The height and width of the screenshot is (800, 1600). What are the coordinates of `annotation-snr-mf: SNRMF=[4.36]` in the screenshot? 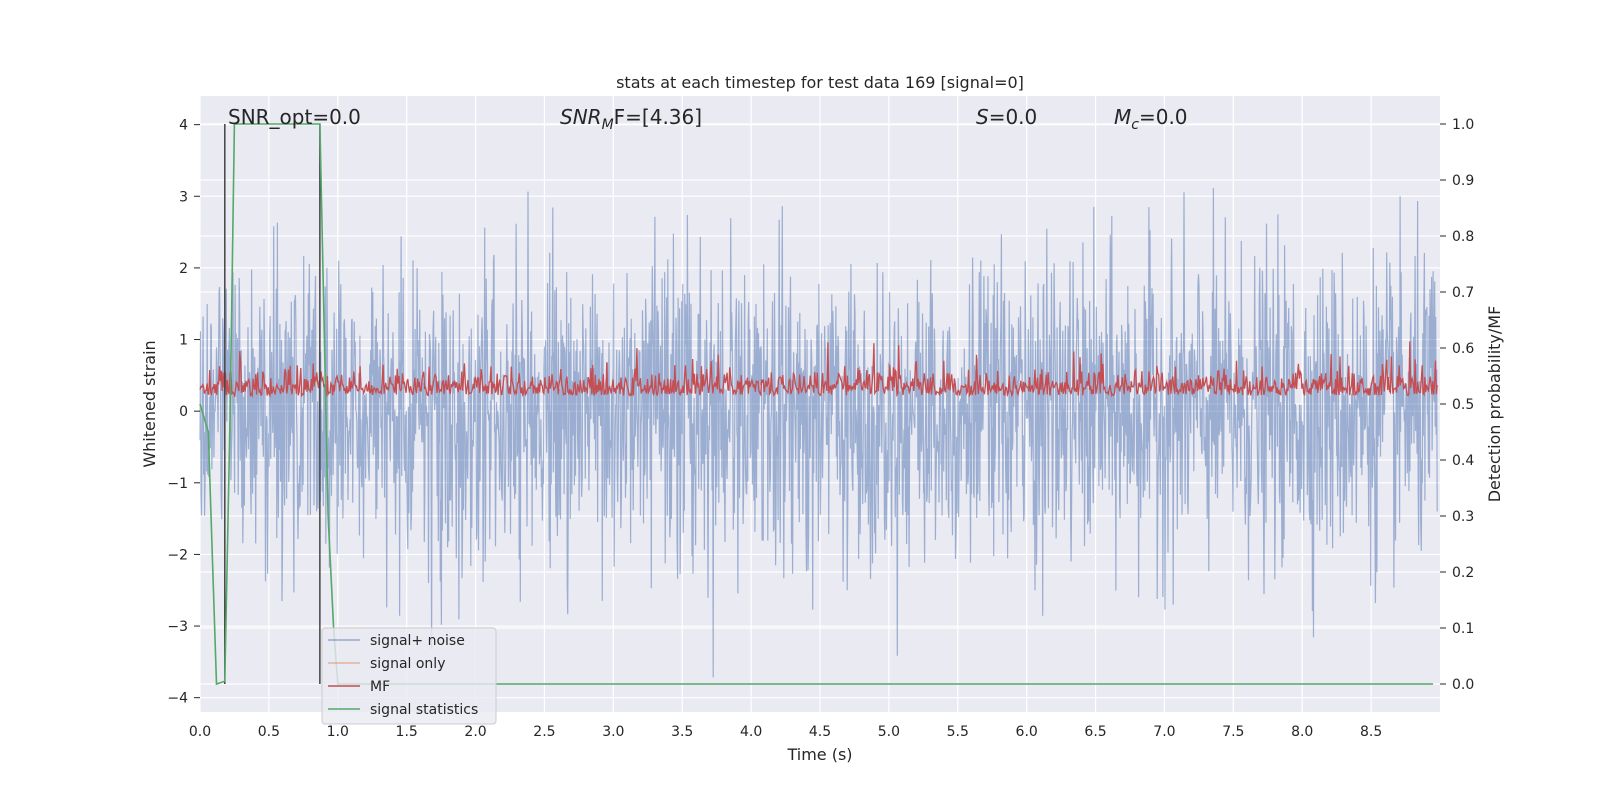 It's located at (631, 119).